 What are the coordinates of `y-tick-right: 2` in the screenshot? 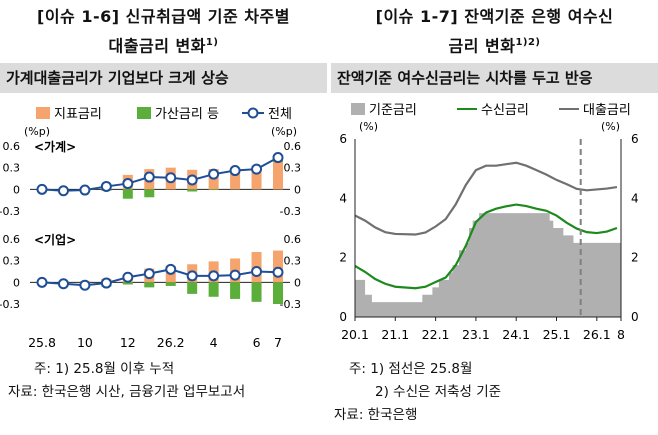 It's located at (635, 258).